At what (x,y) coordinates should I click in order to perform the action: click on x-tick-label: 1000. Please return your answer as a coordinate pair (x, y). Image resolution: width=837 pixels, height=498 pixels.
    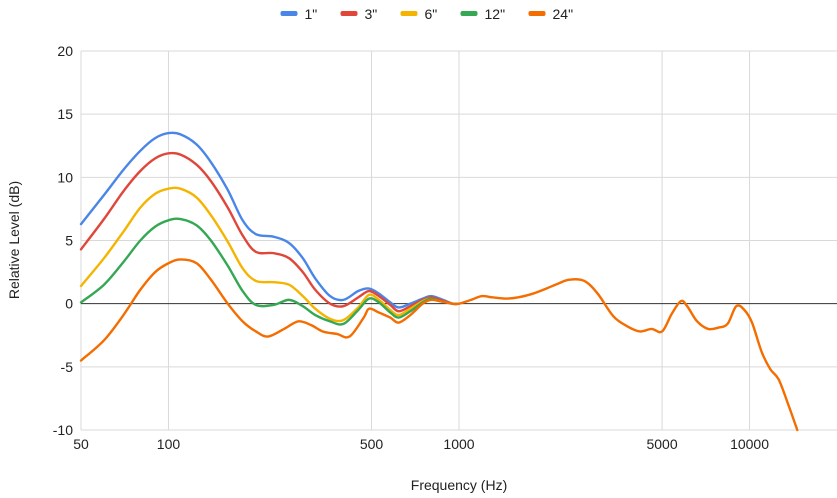
    Looking at the image, I should click on (458, 444).